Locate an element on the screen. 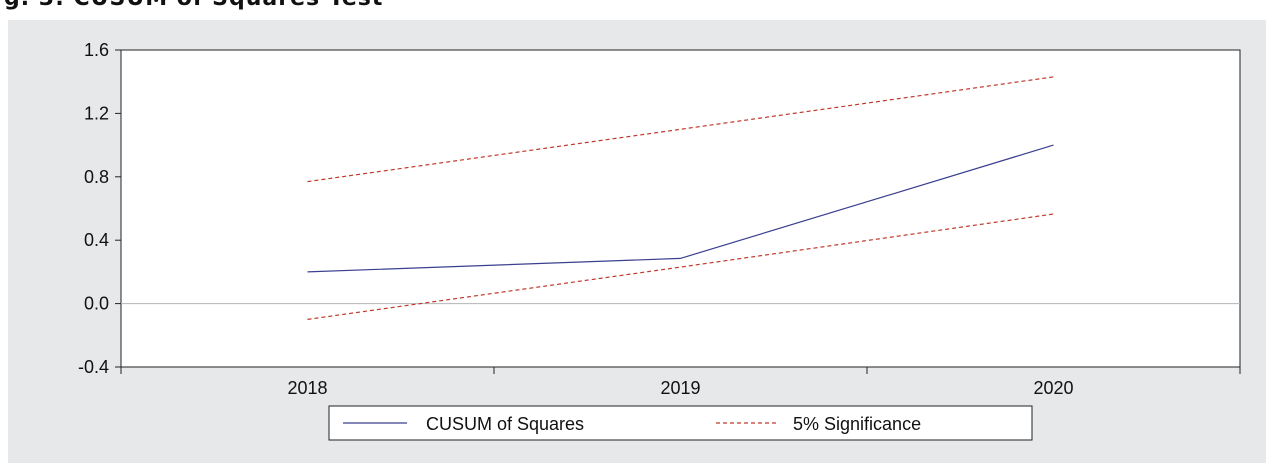 Image resolution: width=1268 pixels, height=463 pixels. legend: CUSUM of Squares 5% Significance is located at coordinates (680, 423).